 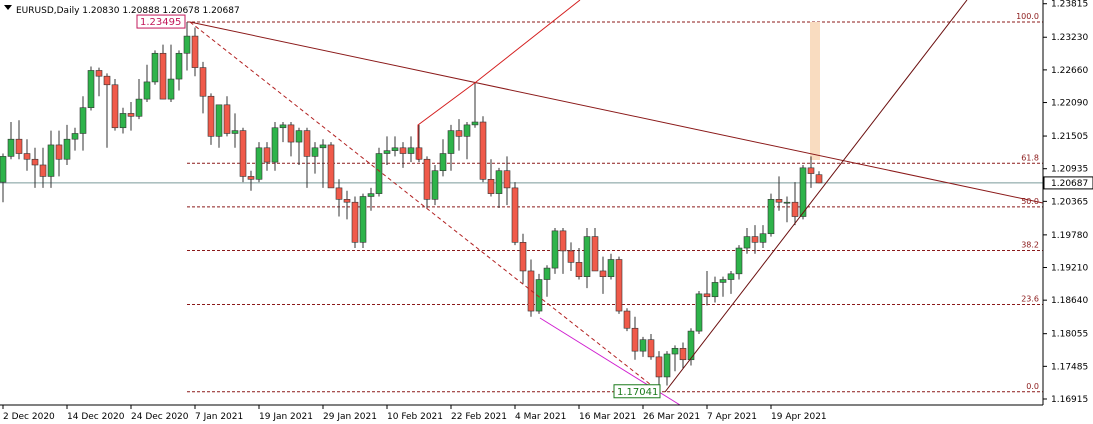 What do you see at coordinates (286, 417) in the screenshot?
I see `x-tick-label: 19 Jan 2021` at bounding box center [286, 417].